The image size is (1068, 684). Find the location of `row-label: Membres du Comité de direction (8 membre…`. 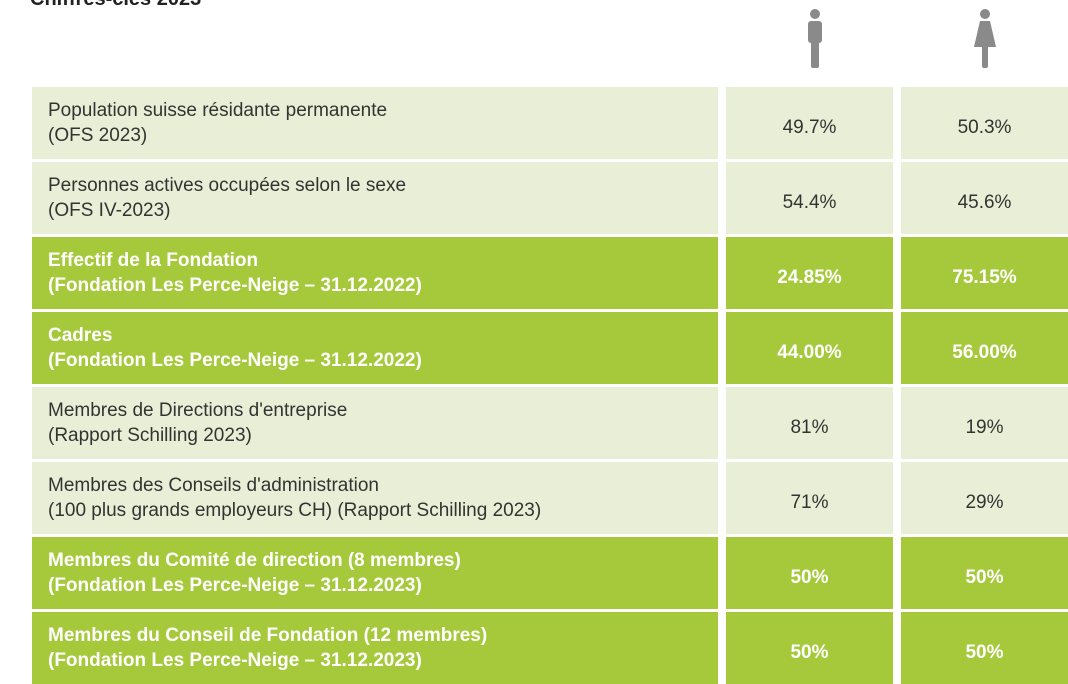

row-label: Membres du Comité de direction (8 membre… is located at coordinates (375, 573).